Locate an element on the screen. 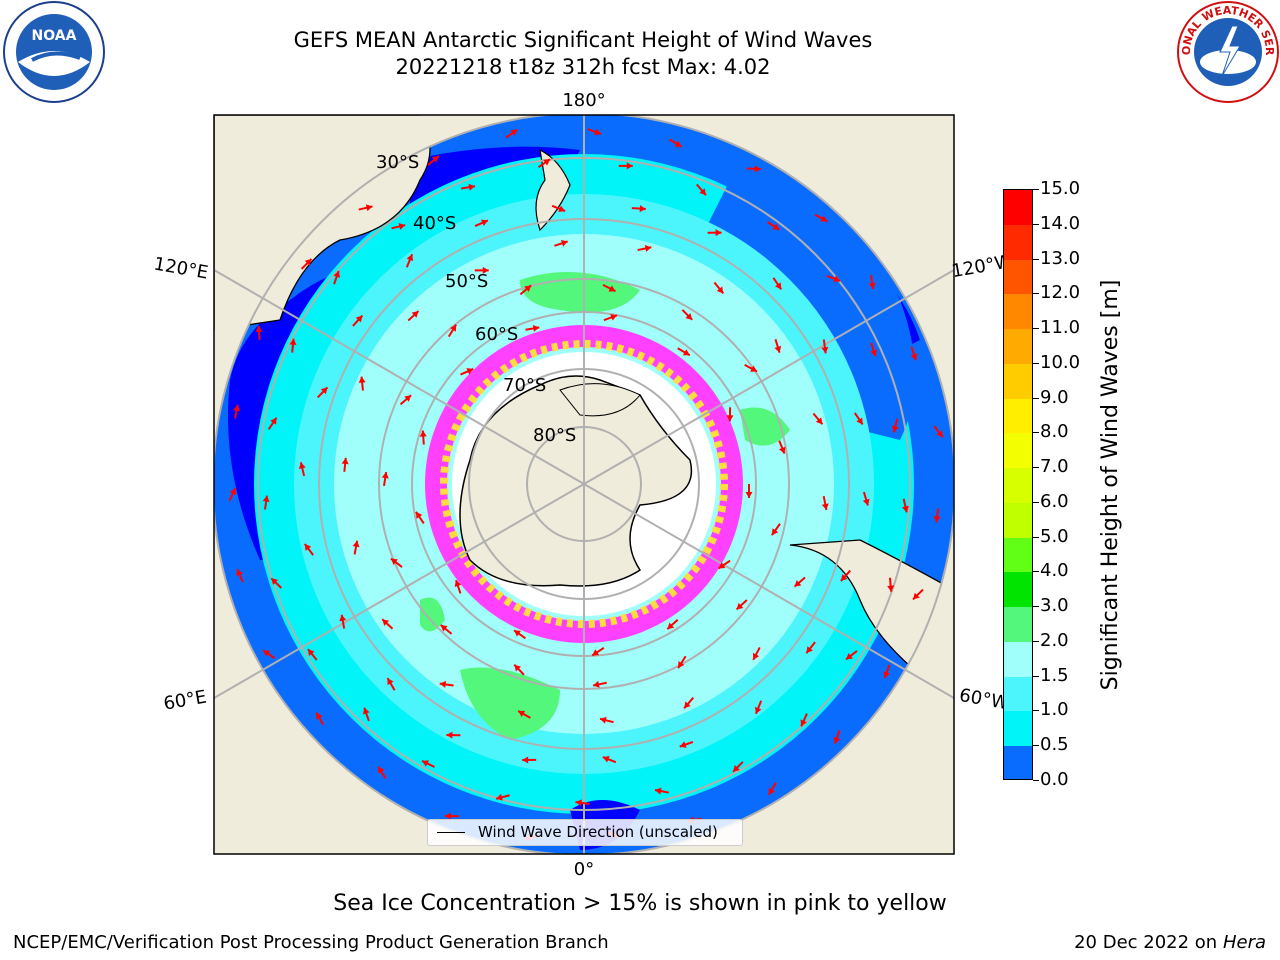  lat-label-70: 70°S is located at coordinates (524, 385).